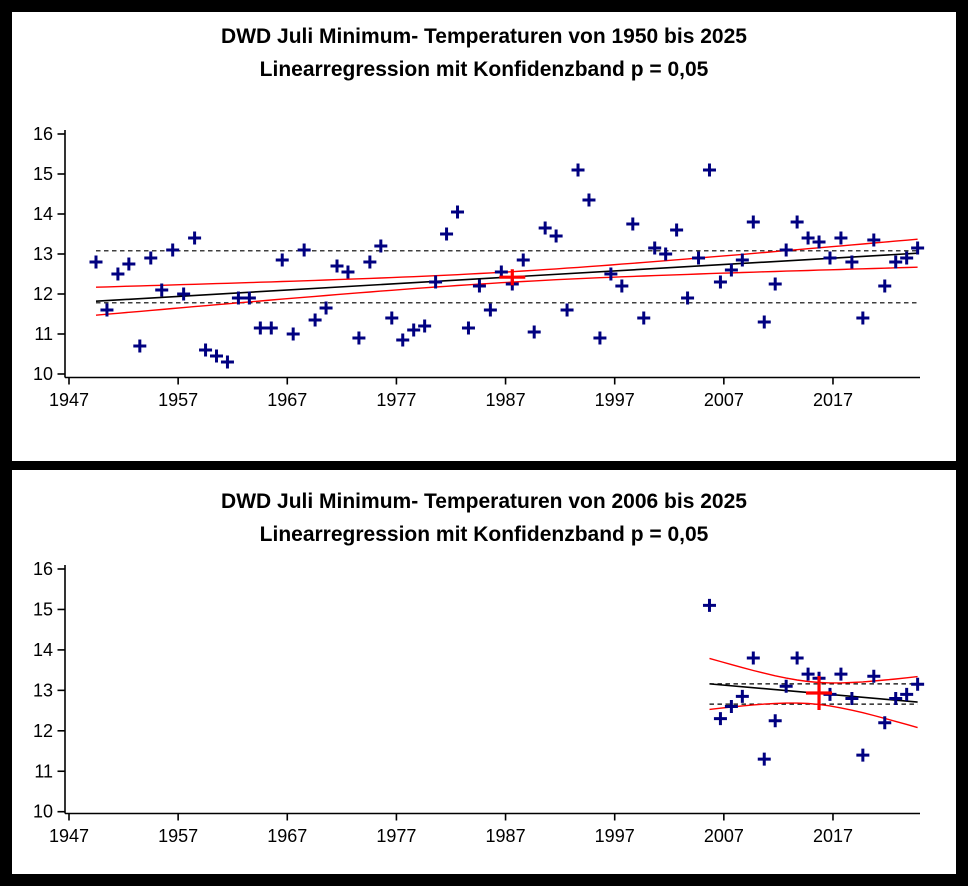  Describe the element at coordinates (178, 400) in the screenshot. I see `x-axis-tick-label: 1957` at that location.